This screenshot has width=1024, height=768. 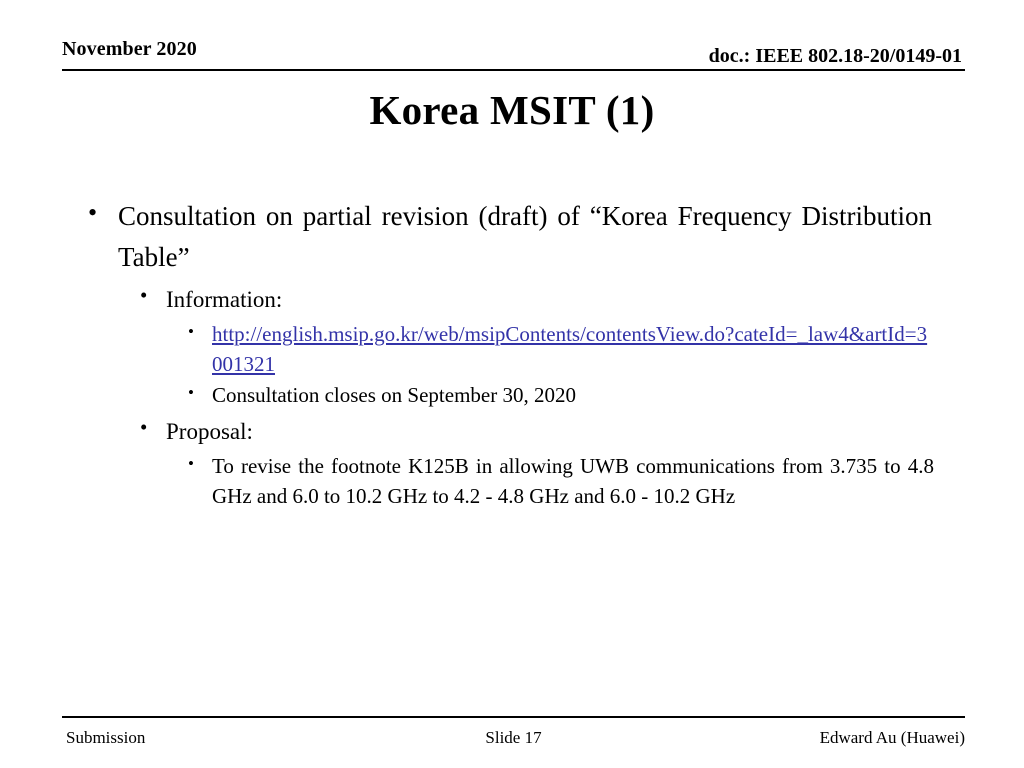 I want to click on footer-slide-number: Slide 17, so click(x=513, y=737).